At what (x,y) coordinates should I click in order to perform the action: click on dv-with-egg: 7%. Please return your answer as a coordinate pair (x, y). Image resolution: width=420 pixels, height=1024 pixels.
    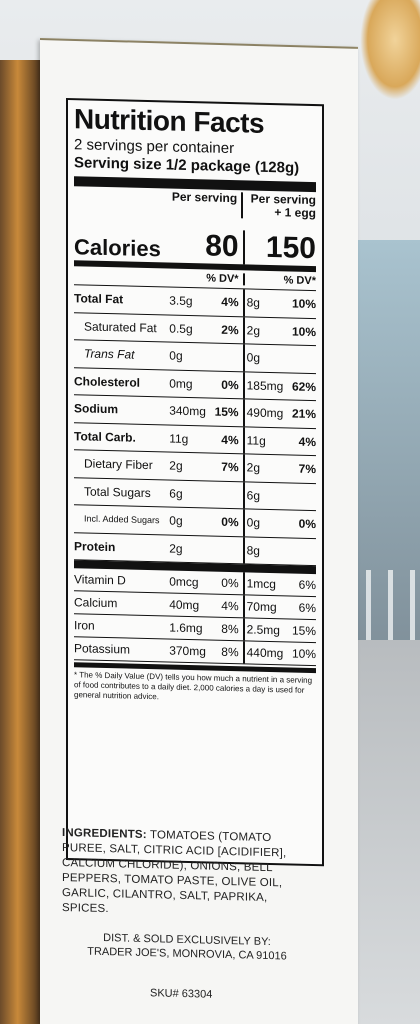
    Looking at the image, I should click on (307, 469).